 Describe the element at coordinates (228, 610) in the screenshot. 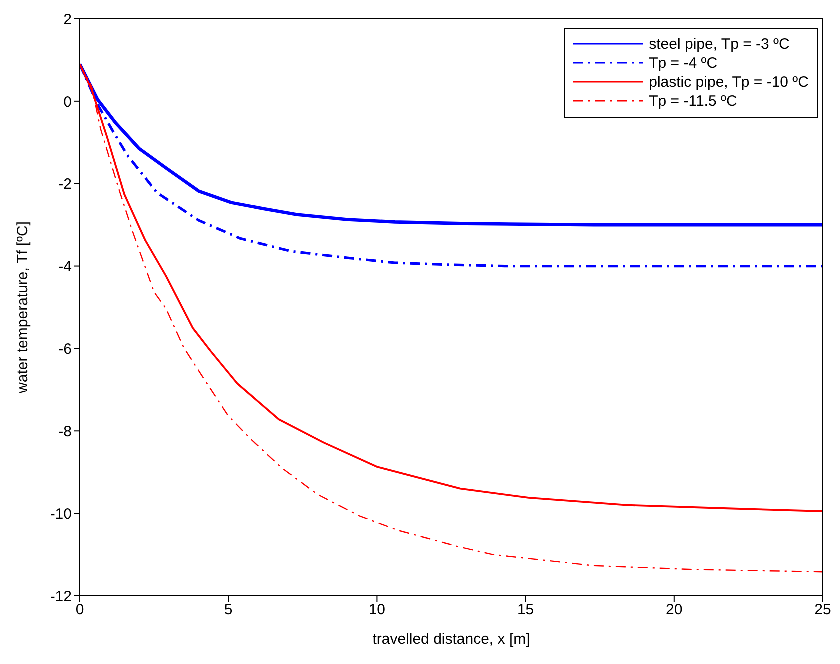

I see `x-tick-label: 5` at that location.